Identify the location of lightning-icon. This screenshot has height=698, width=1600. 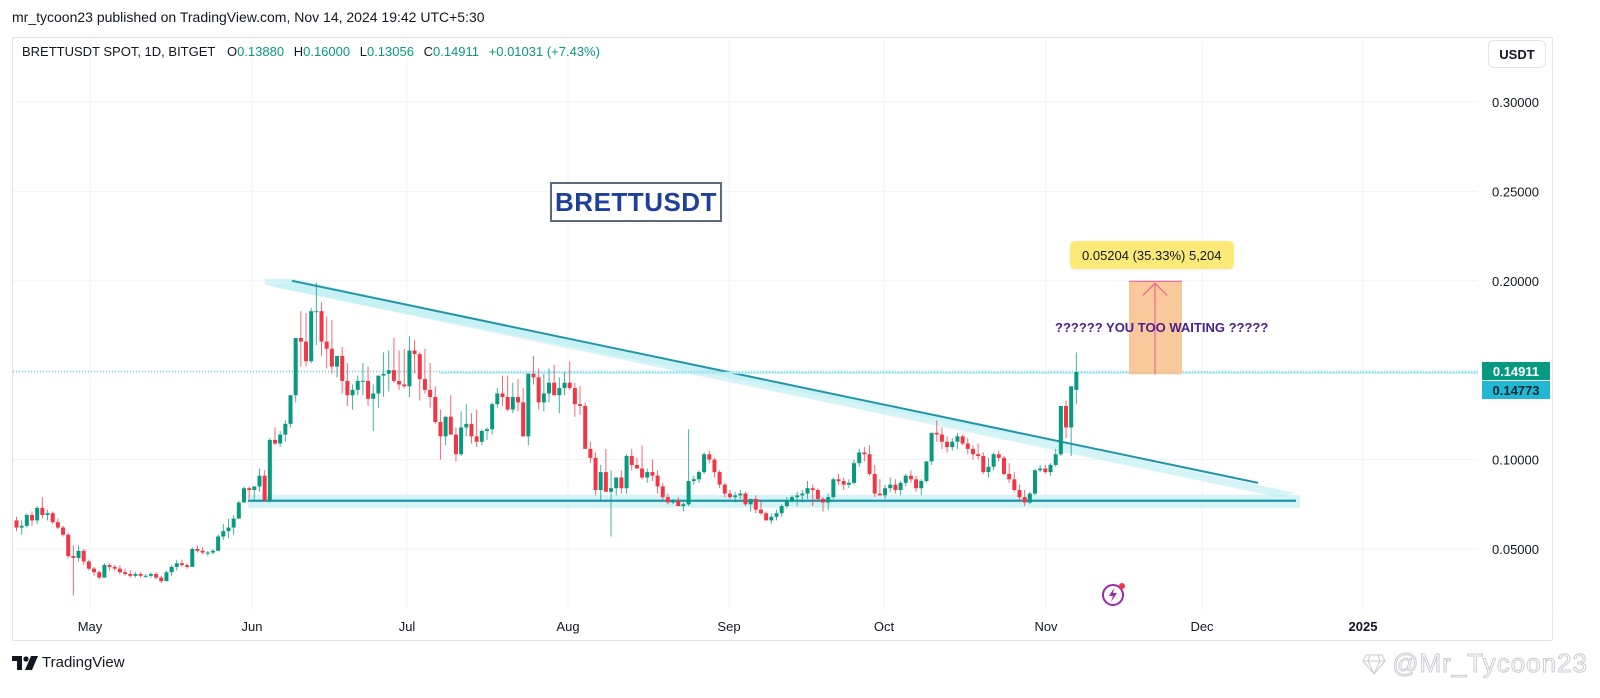
(1114, 594).